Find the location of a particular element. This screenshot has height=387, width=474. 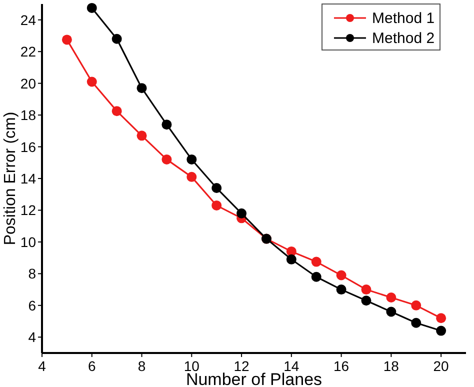

y-tick-label: 6 is located at coordinates (32, 305).